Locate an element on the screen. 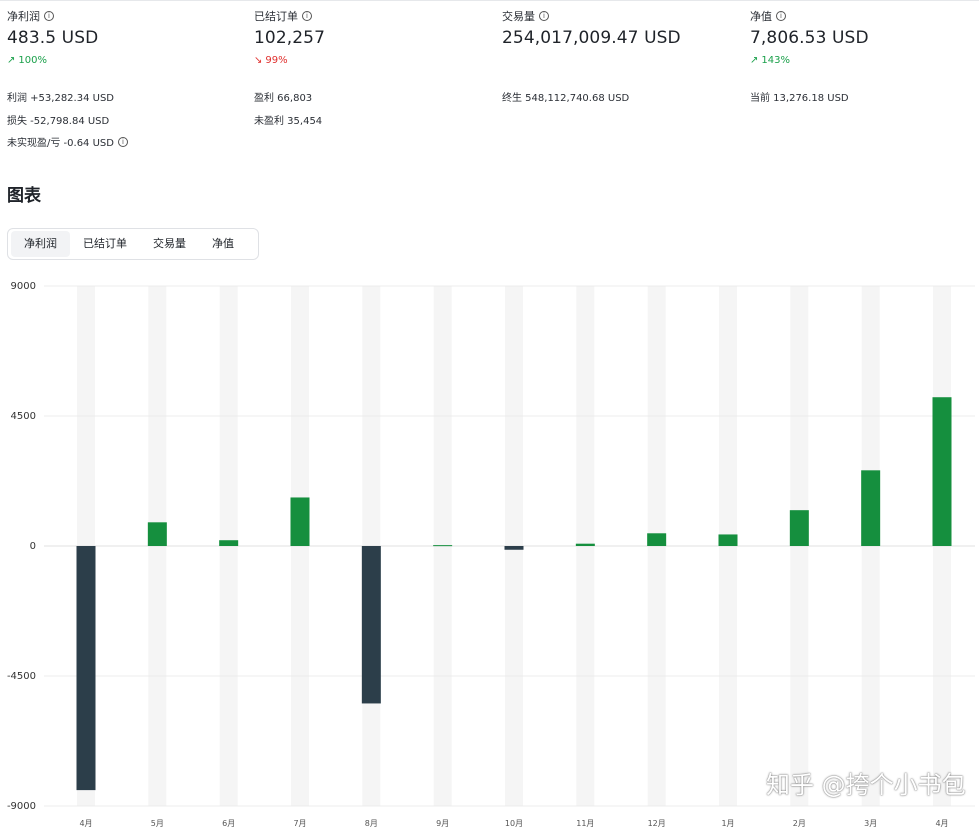 This screenshot has width=979, height=832. x-tick-label: 6月 is located at coordinates (228, 823).